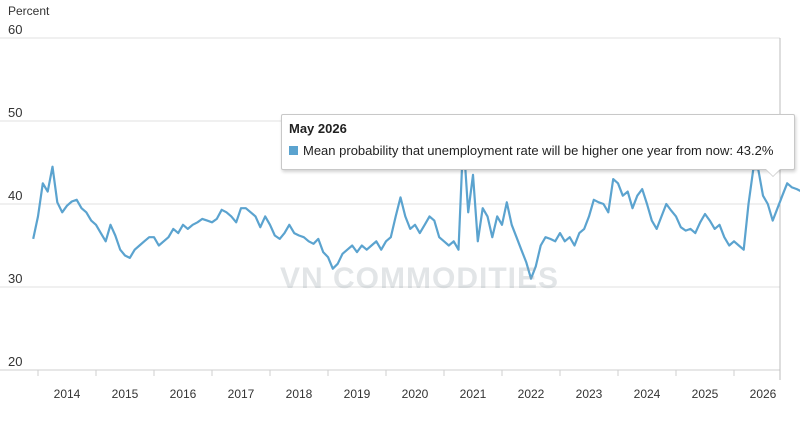  Describe the element at coordinates (763, 394) in the screenshot. I see `x-tick-label: 2026` at that location.